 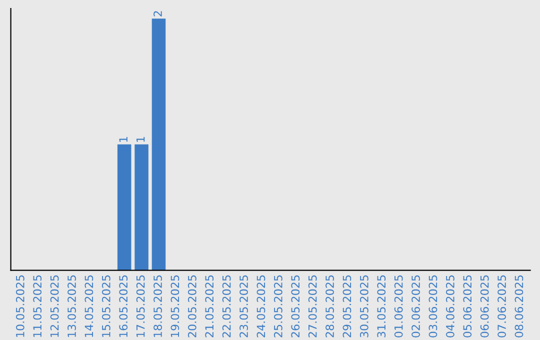 What do you see at coordinates (312, 306) in the screenshot?
I see `x-tick-label: 27.05.2025` at bounding box center [312, 306].